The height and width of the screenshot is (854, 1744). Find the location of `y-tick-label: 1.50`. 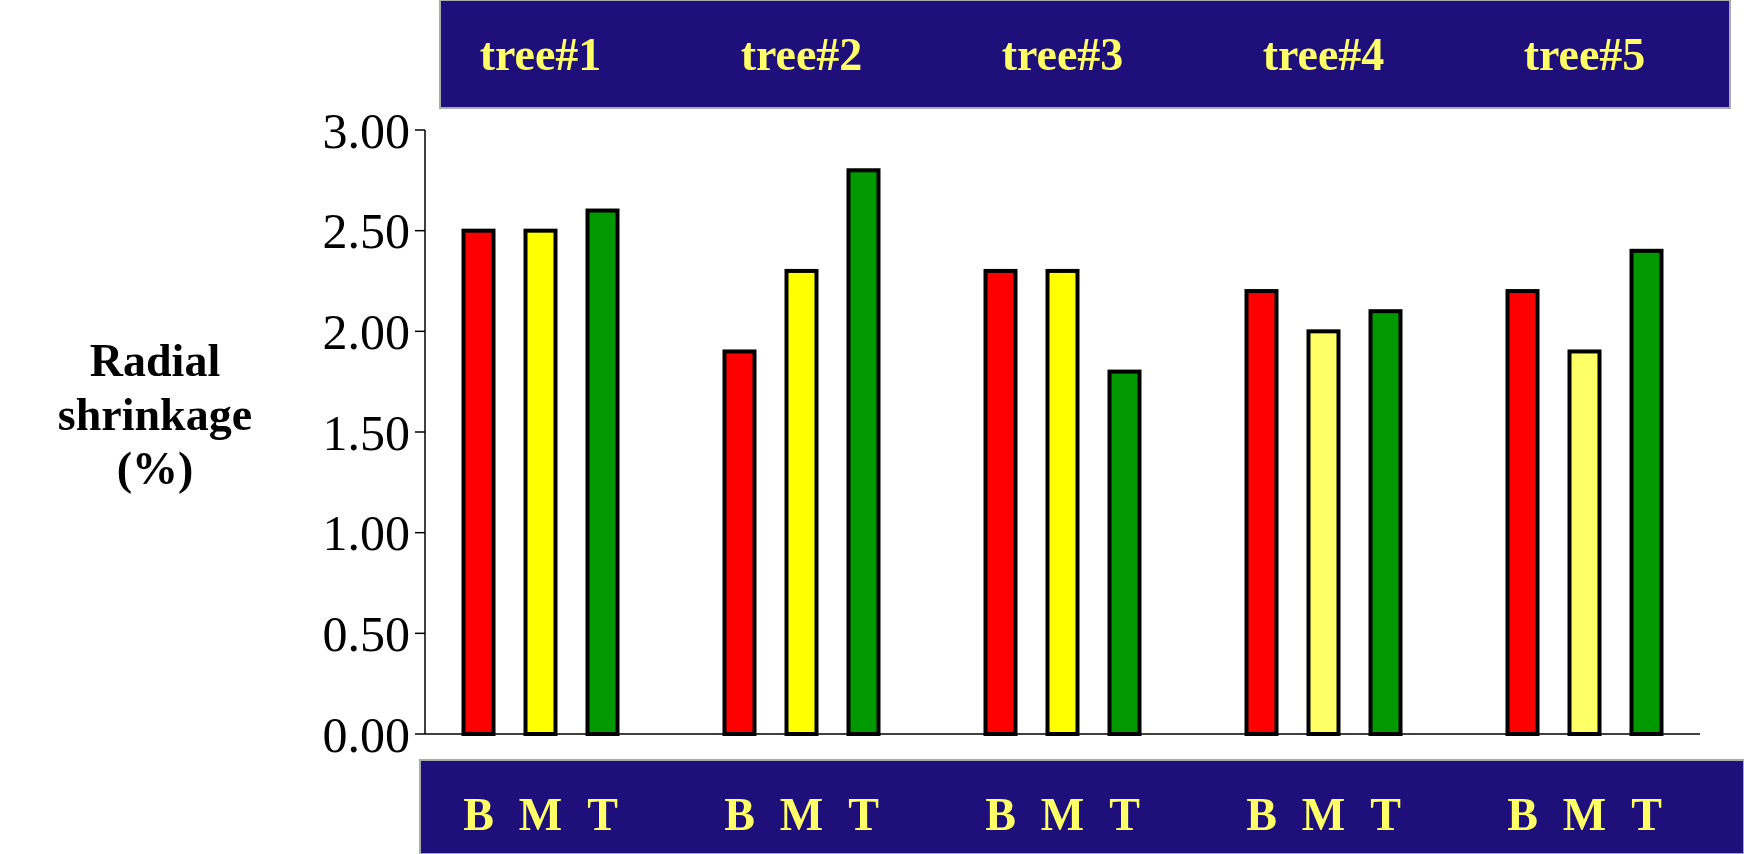

y-tick-label: 1.50 is located at coordinates (366, 432).